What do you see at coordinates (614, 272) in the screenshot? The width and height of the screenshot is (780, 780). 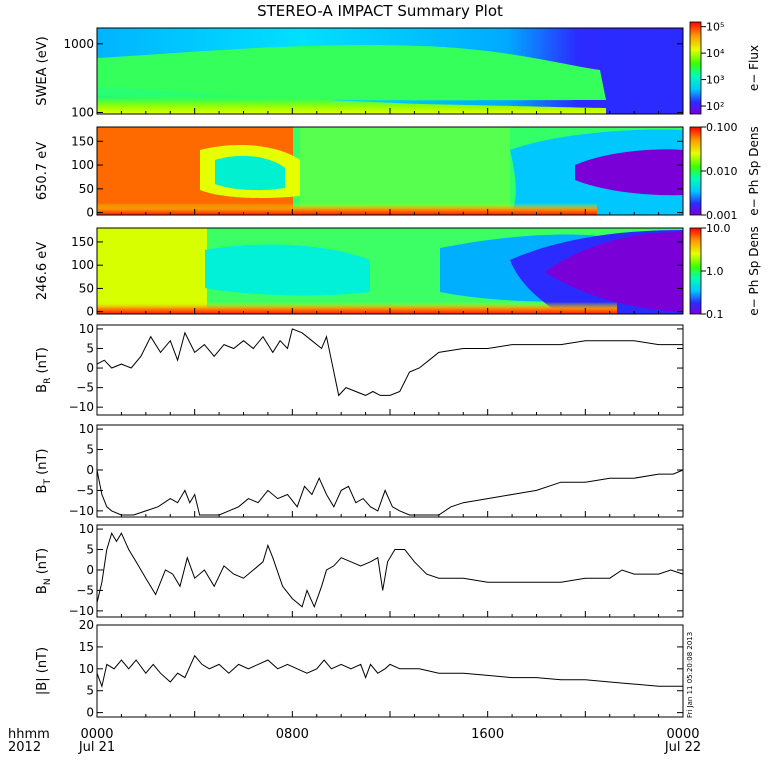 I see `pad246-deep-region` at bounding box center [614, 272].